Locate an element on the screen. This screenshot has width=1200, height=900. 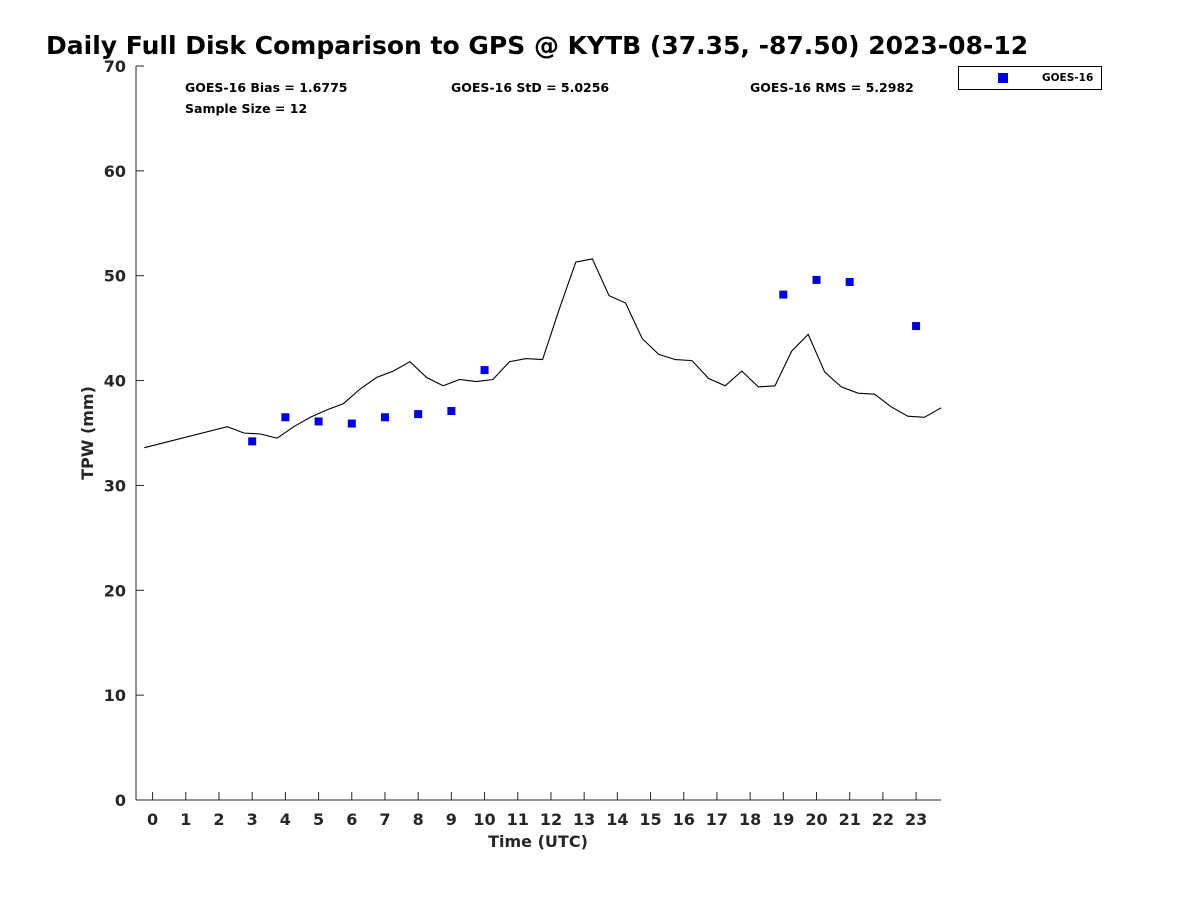
x-tick-label: 3 is located at coordinates (252, 819).